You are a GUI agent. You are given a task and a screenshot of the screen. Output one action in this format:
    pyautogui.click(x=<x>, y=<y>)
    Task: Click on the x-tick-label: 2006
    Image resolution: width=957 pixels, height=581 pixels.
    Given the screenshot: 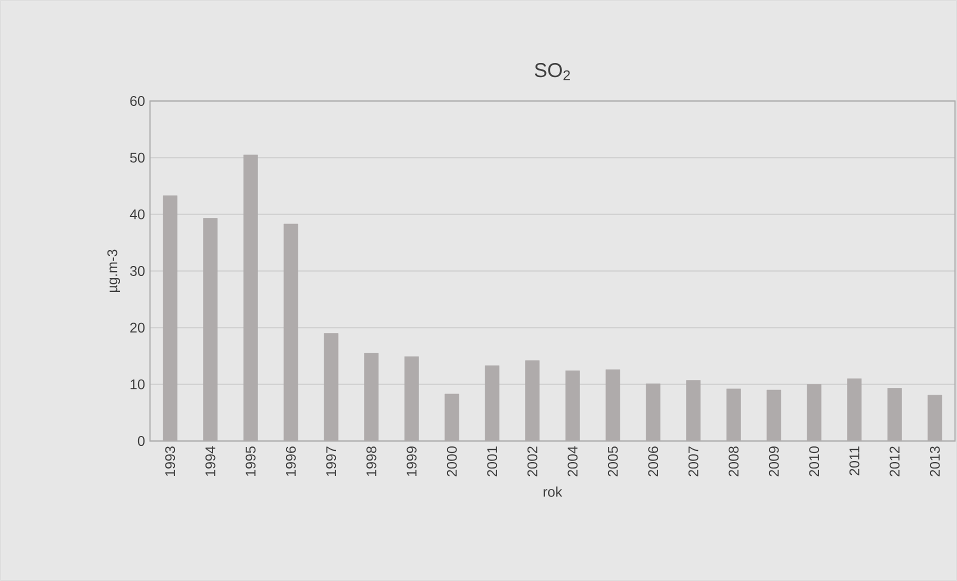 What is the action you would take?
    pyautogui.click(x=653, y=461)
    